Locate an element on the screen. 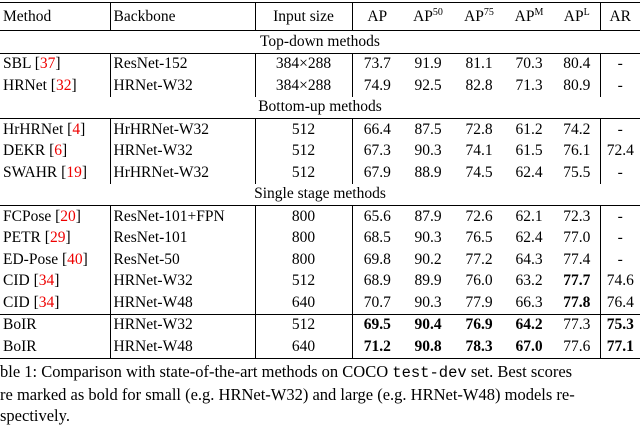 This screenshot has height=426, width=640. value-cell: 90.3 is located at coordinates (428, 238).